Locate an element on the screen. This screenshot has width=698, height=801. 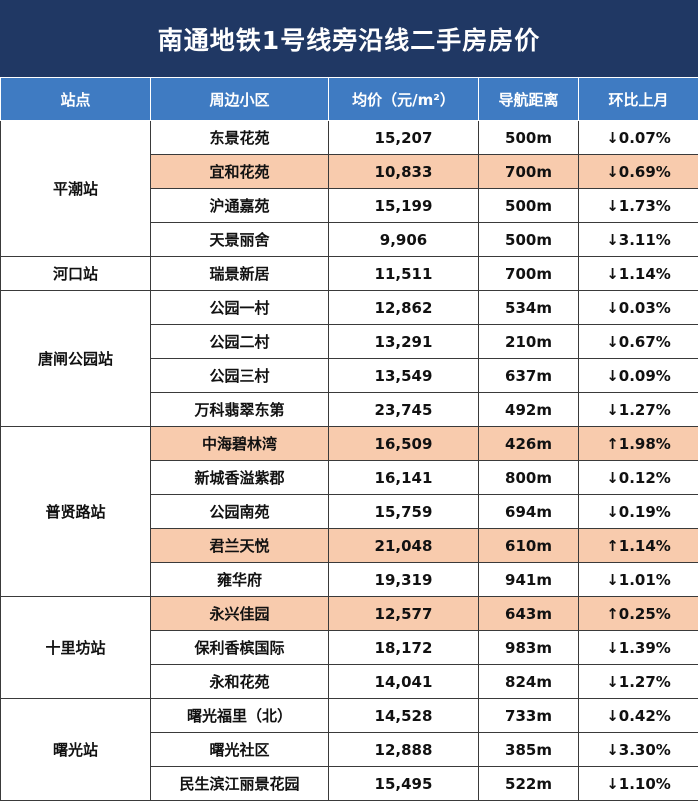
community-cell: 天景丽舍 is located at coordinates (240, 240).